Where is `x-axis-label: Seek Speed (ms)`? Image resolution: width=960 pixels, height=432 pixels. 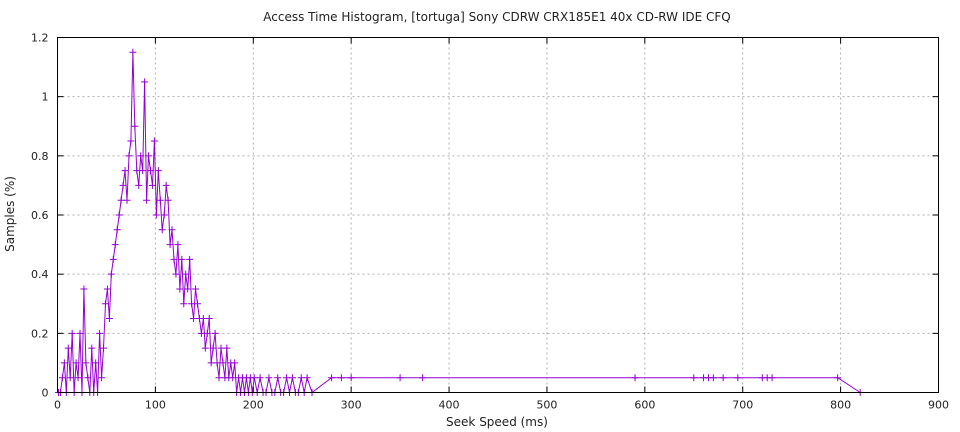 x-axis-label: Seek Speed (ms) is located at coordinates (497, 422).